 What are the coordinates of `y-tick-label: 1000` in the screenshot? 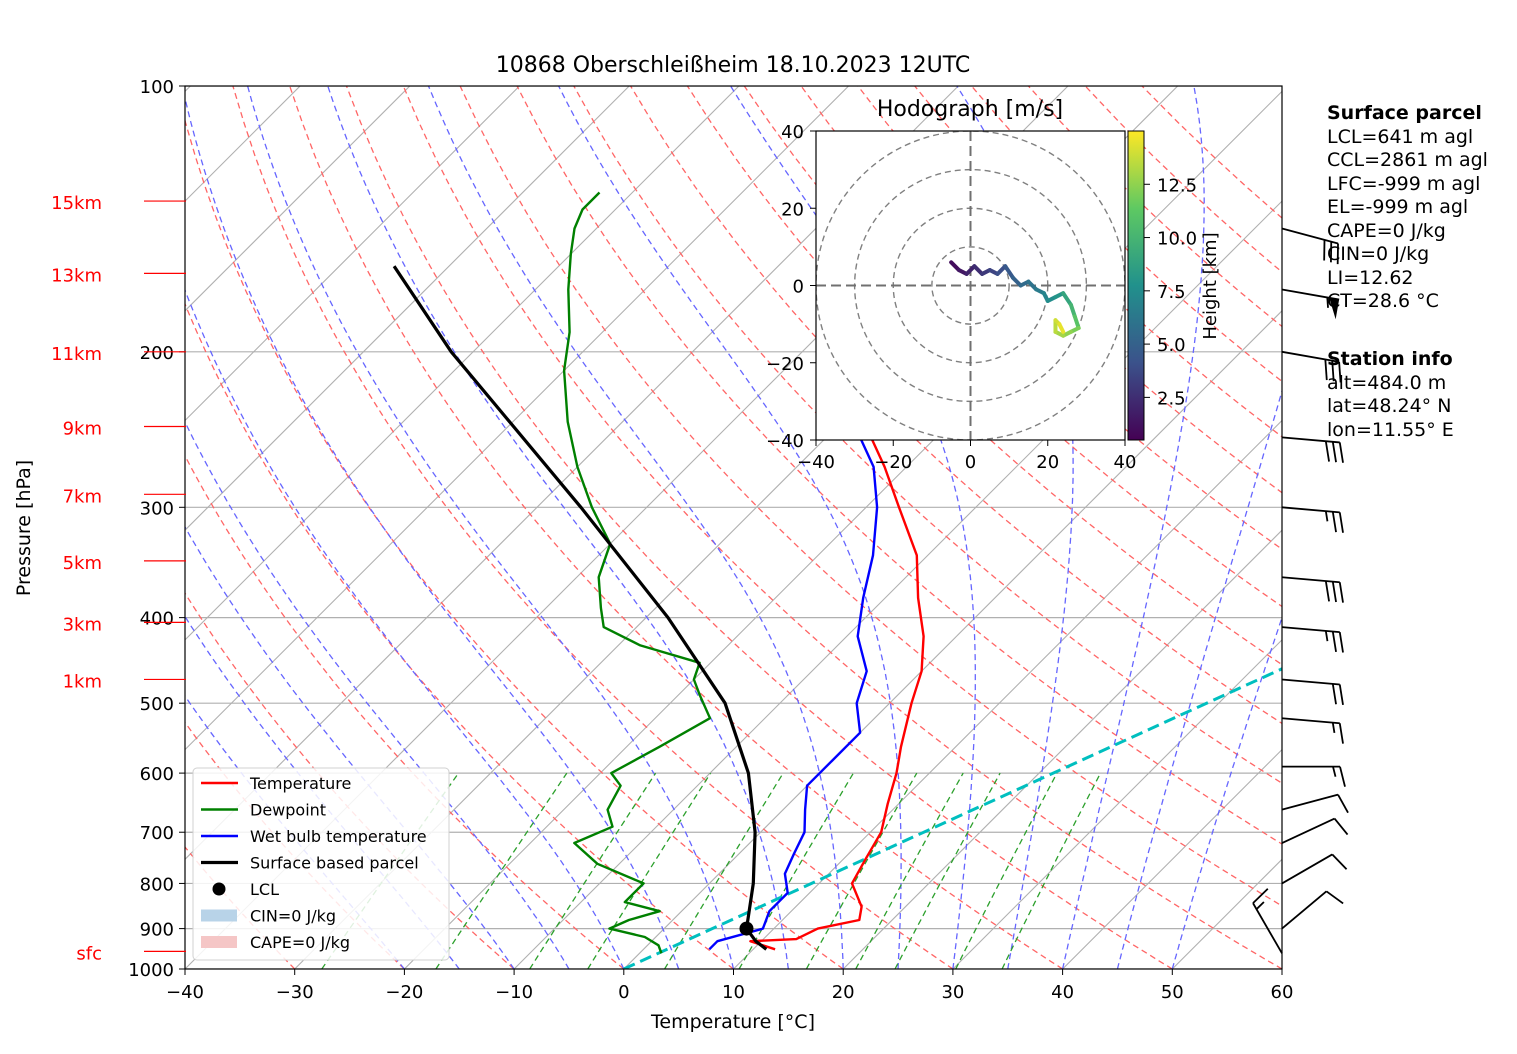 It's located at (151, 970).